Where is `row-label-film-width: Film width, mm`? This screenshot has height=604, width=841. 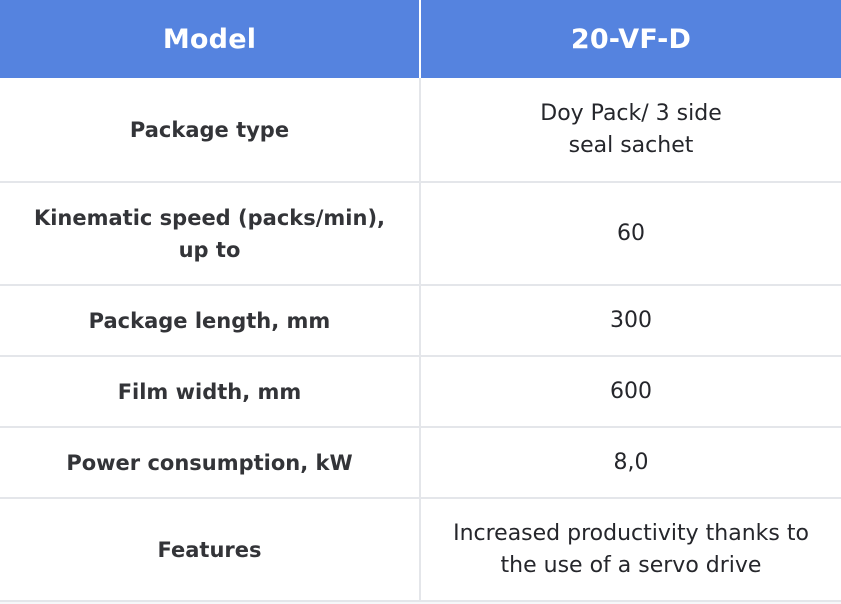 row-label-film-width: Film width, mm is located at coordinates (210, 392).